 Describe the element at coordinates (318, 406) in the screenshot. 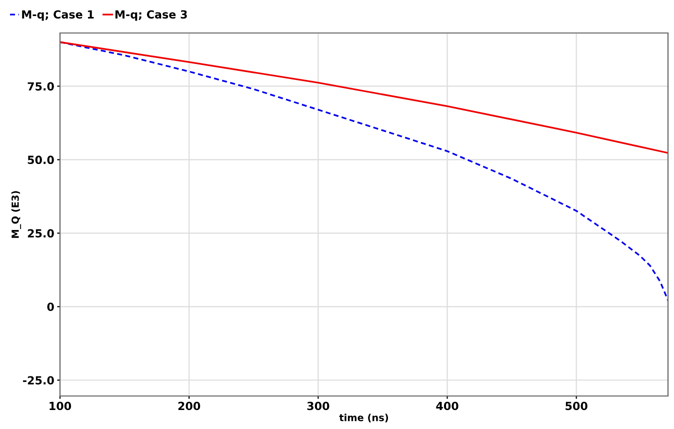

I see `x-tick-label: 300` at that location.